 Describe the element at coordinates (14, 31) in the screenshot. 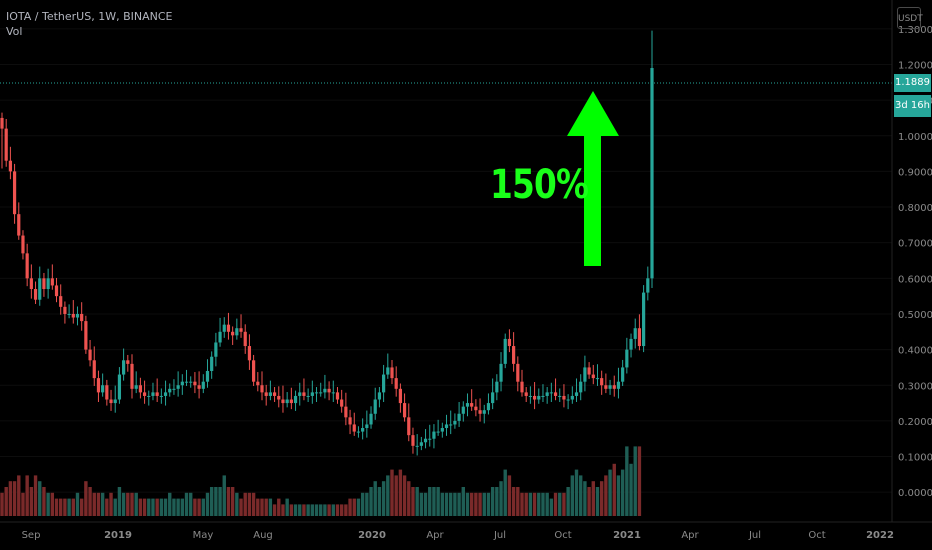

I see `volume-label: Vol` at that location.